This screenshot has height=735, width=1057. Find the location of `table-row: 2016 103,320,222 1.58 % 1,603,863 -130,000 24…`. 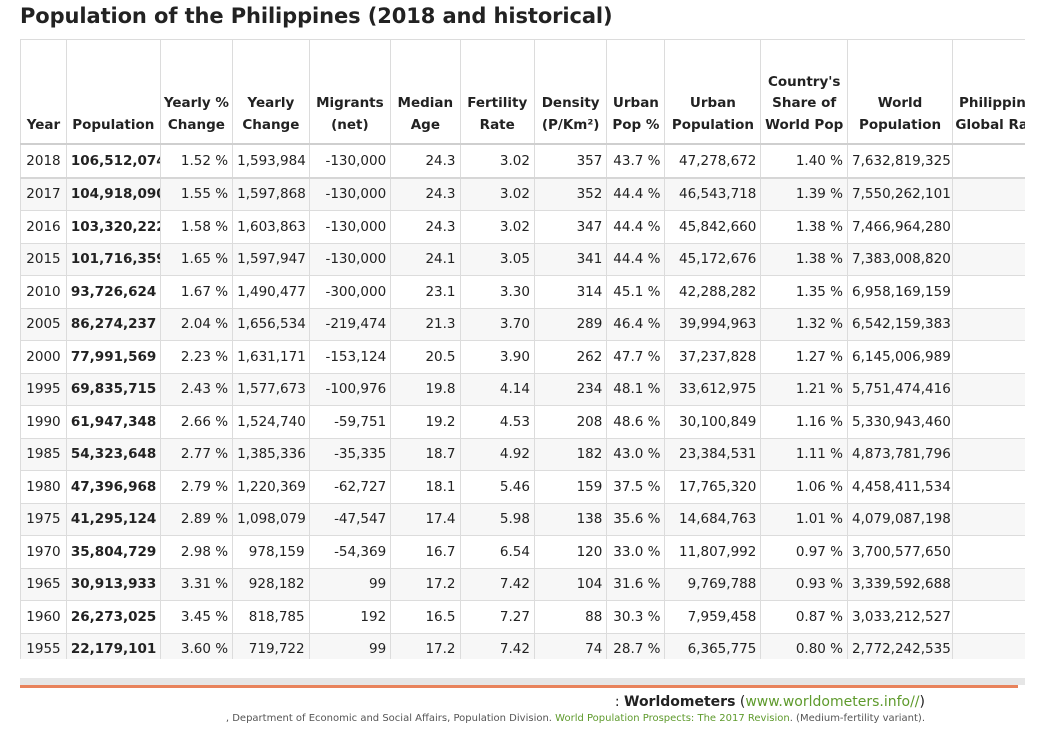

table-row: 2016 103,320,222 1.58 % 1,603,863 -130,000 24… is located at coordinates (522, 227).